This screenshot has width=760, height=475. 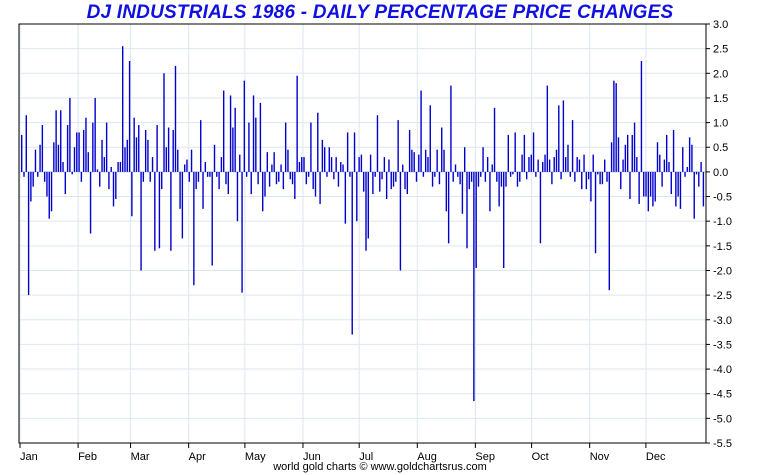 What do you see at coordinates (722, 345) in the screenshot?
I see `y-tick-label: -3.5` at bounding box center [722, 345].